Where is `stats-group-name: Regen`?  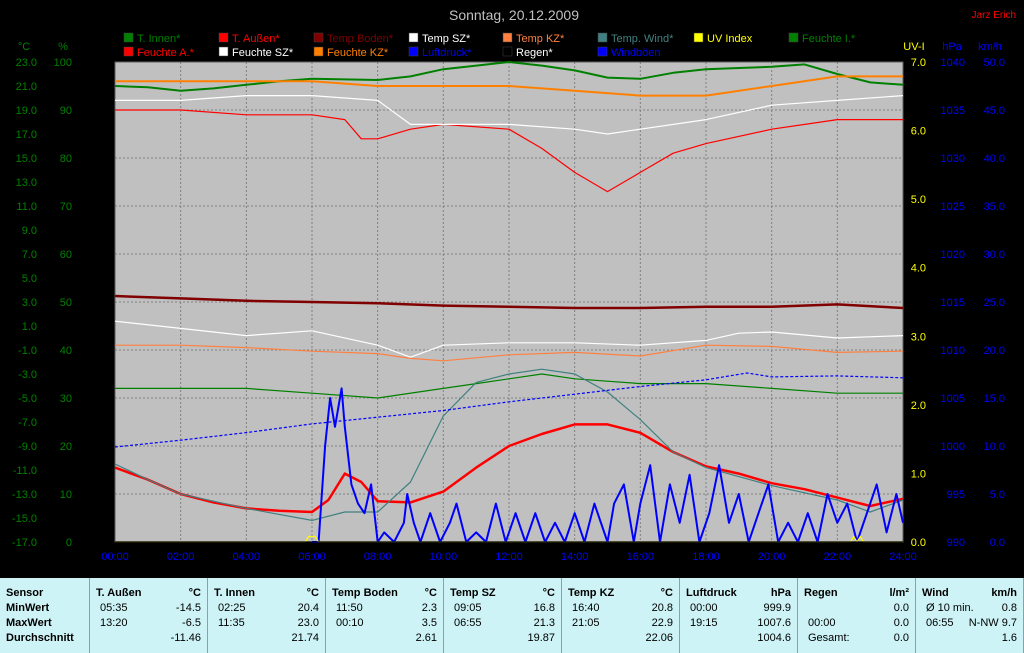 stats-group-name: Regen is located at coordinates (821, 593).